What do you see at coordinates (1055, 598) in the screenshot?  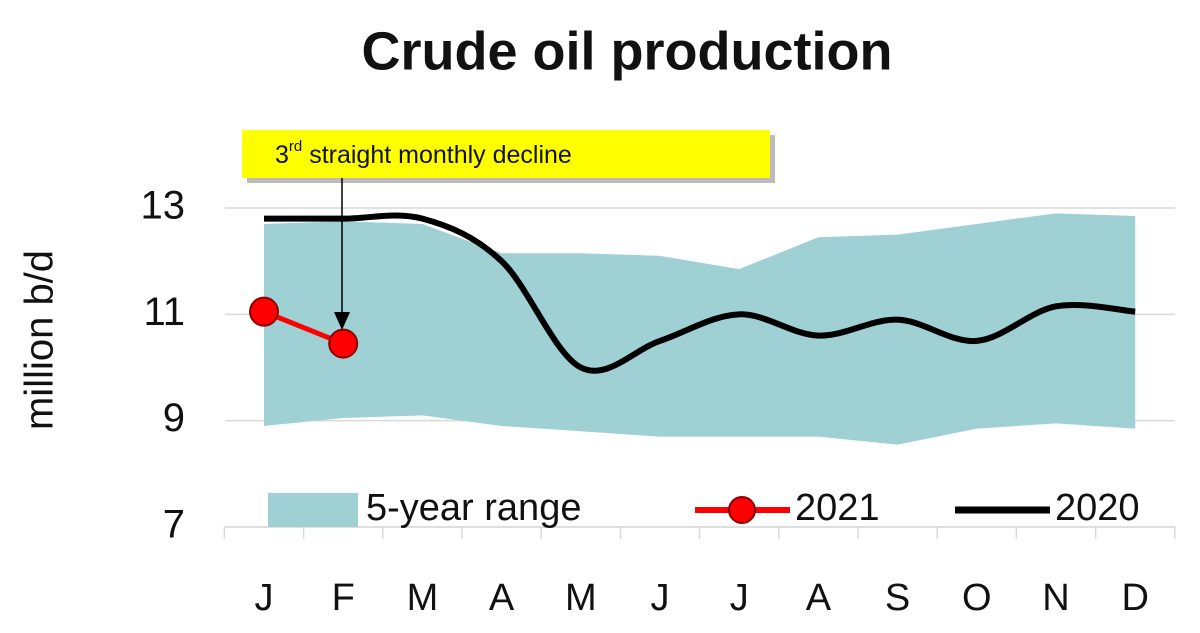 I see `x-tick-label: N` at bounding box center [1055, 598].